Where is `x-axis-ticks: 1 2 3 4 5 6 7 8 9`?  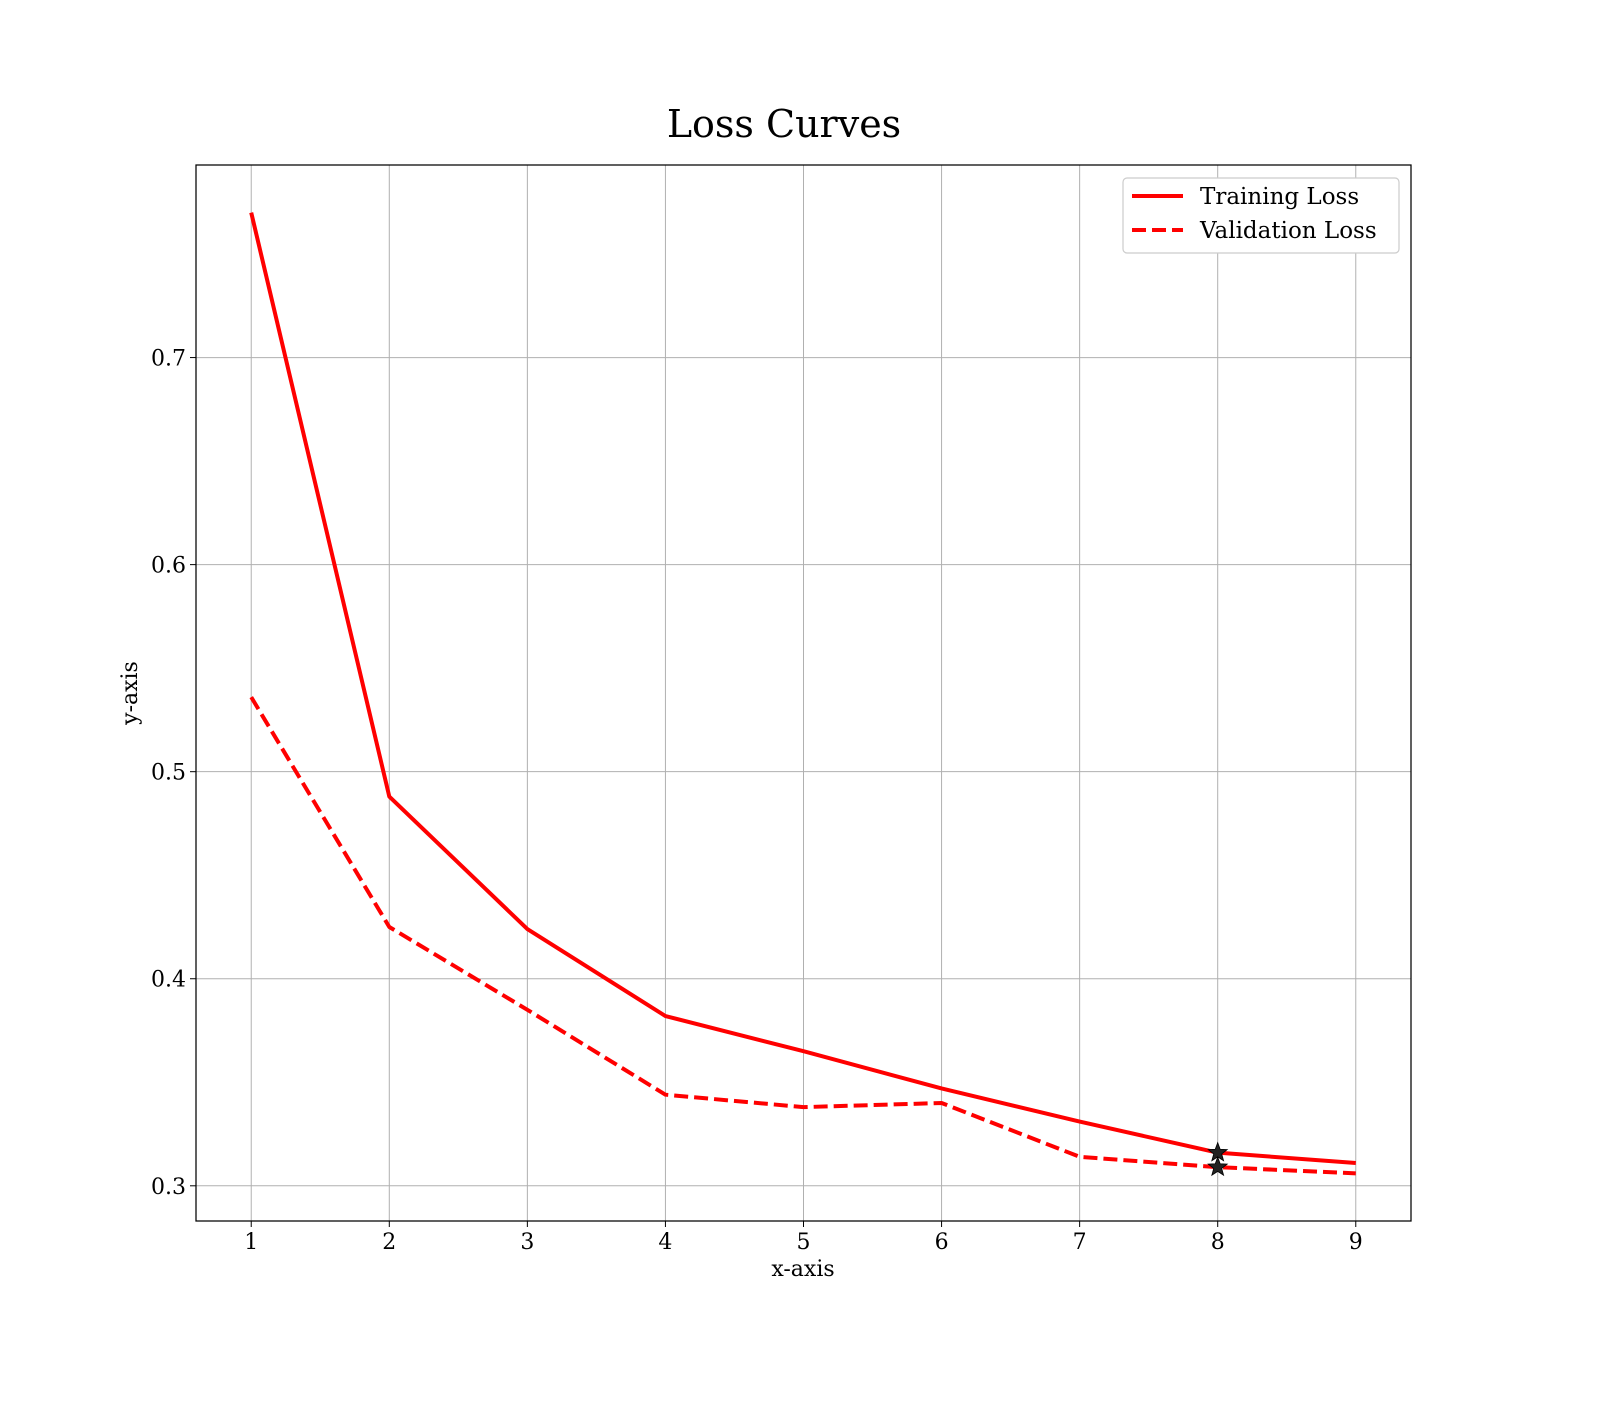
x-axis-ticks: 1 2 3 4 5 6 7 8 9 is located at coordinates (803, 1238).